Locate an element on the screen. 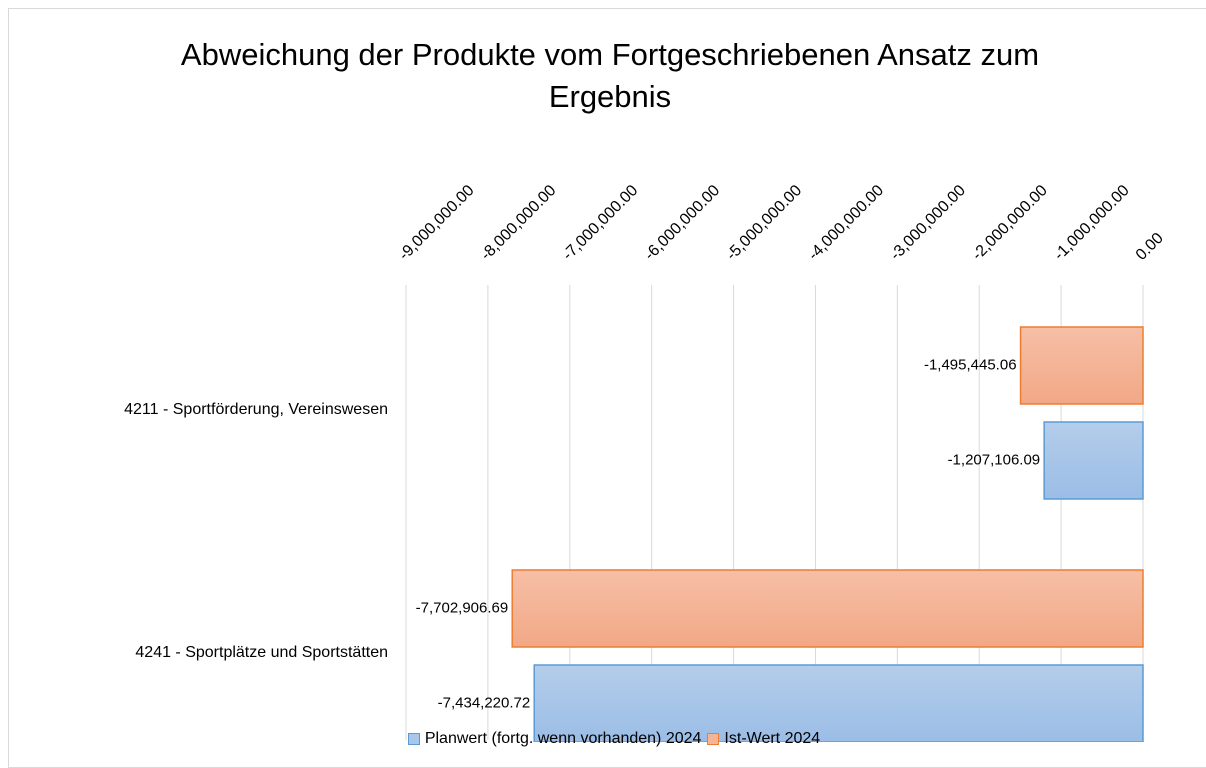 This screenshot has height=768, width=1206. legend-item: Planwert (fortg. wenn vorhanden) 2024 is located at coordinates (554, 739).